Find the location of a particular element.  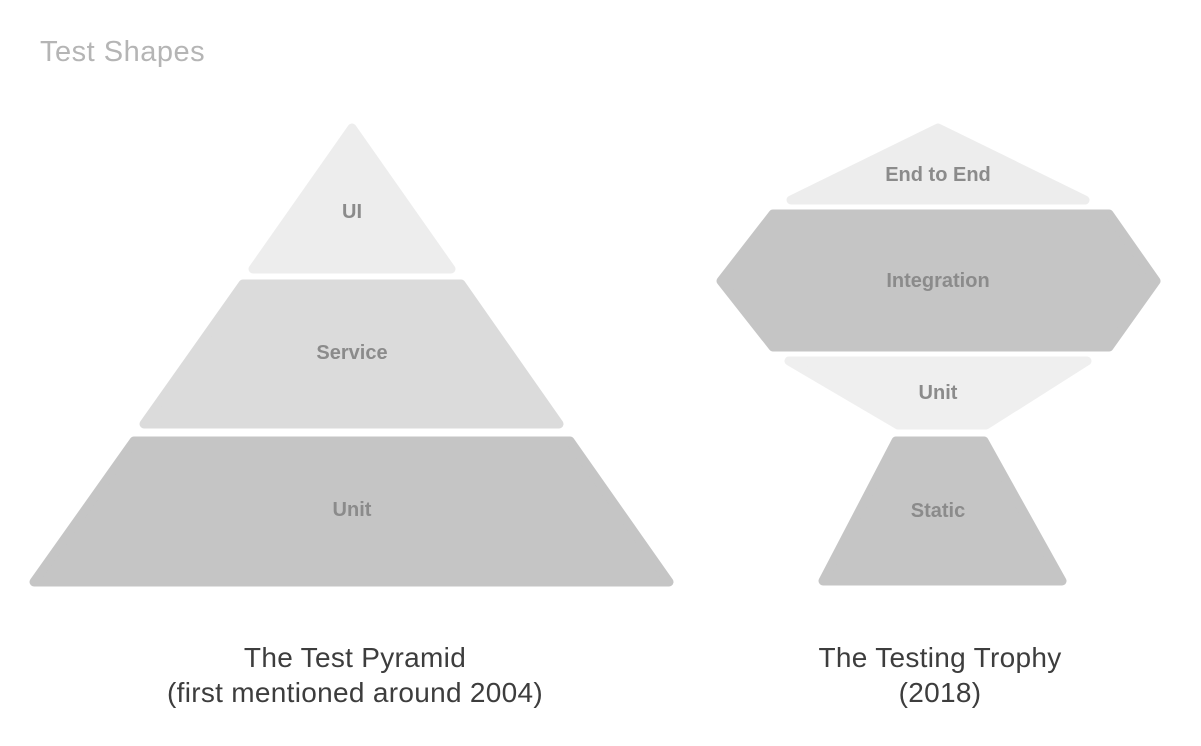

trophy-caption: The Testing Trophy (2018) is located at coordinates (940, 675).